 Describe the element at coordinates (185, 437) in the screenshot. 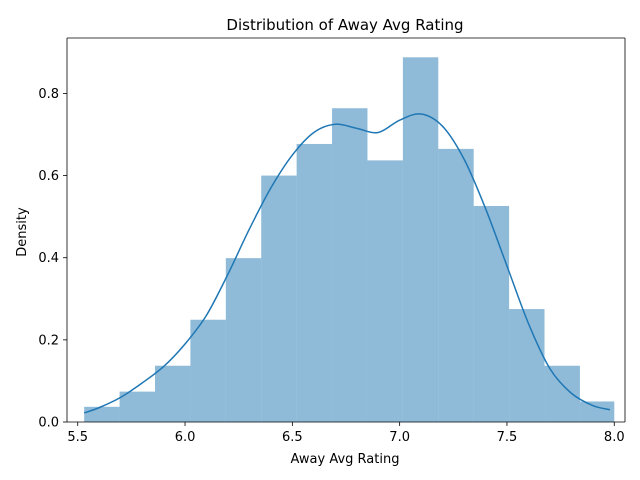

I see `x-tick-label: 6.0` at that location.